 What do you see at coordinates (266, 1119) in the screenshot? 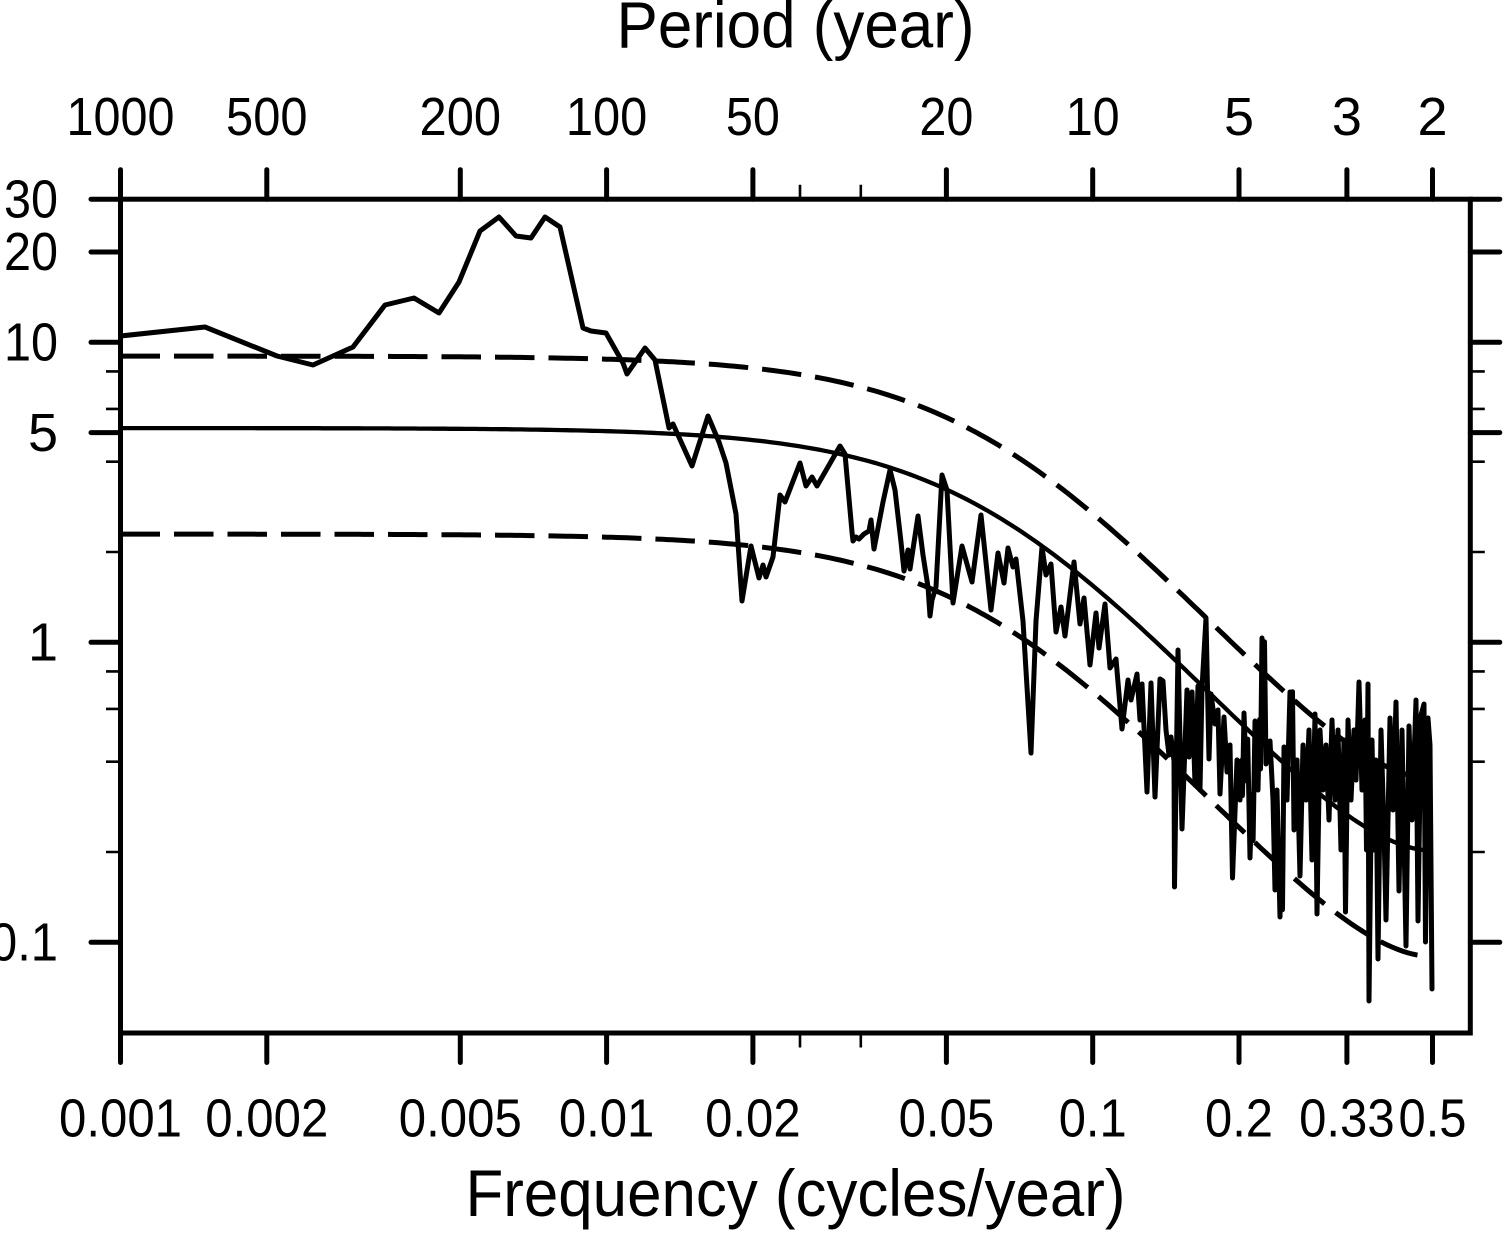
I see `svg-text: 0.002` at bounding box center [266, 1119].